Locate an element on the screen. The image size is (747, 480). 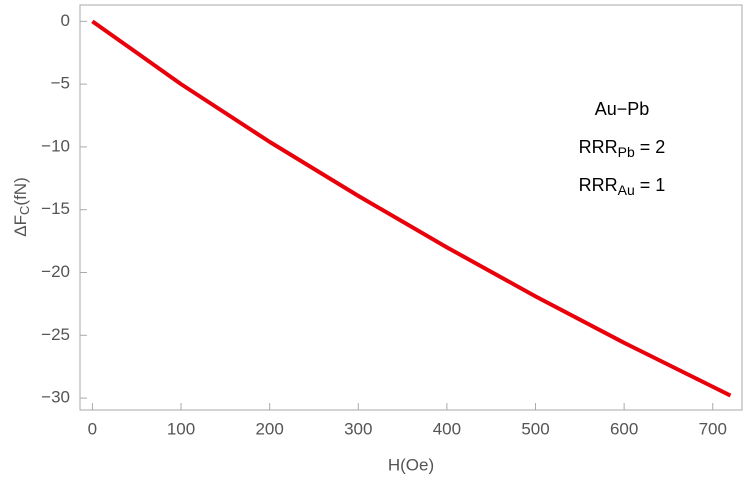
y-tick-label: −5 is located at coordinates (60, 83).